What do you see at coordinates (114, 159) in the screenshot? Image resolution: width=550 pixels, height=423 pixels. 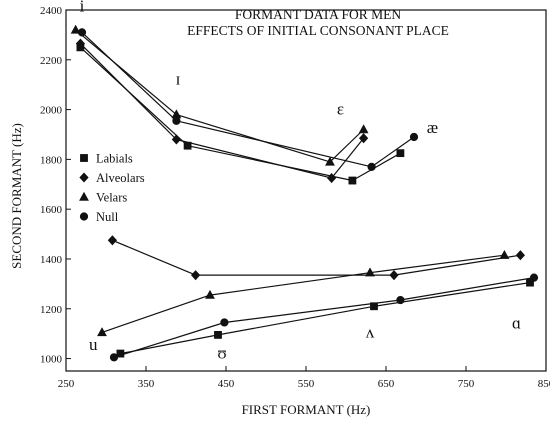 I see `legend-label: Labials` at bounding box center [114, 159].